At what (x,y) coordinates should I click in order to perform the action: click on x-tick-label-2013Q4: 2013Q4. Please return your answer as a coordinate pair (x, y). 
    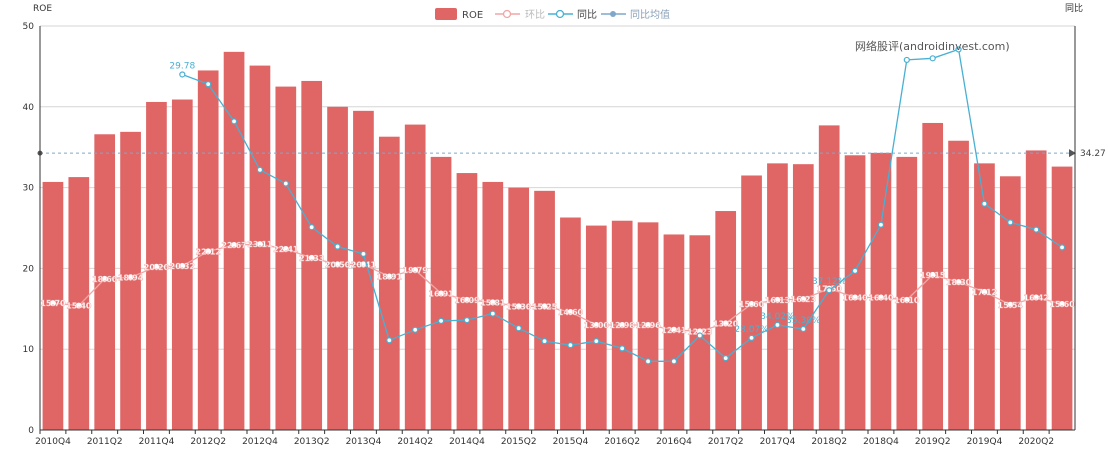
    Looking at the image, I should click on (364, 442).